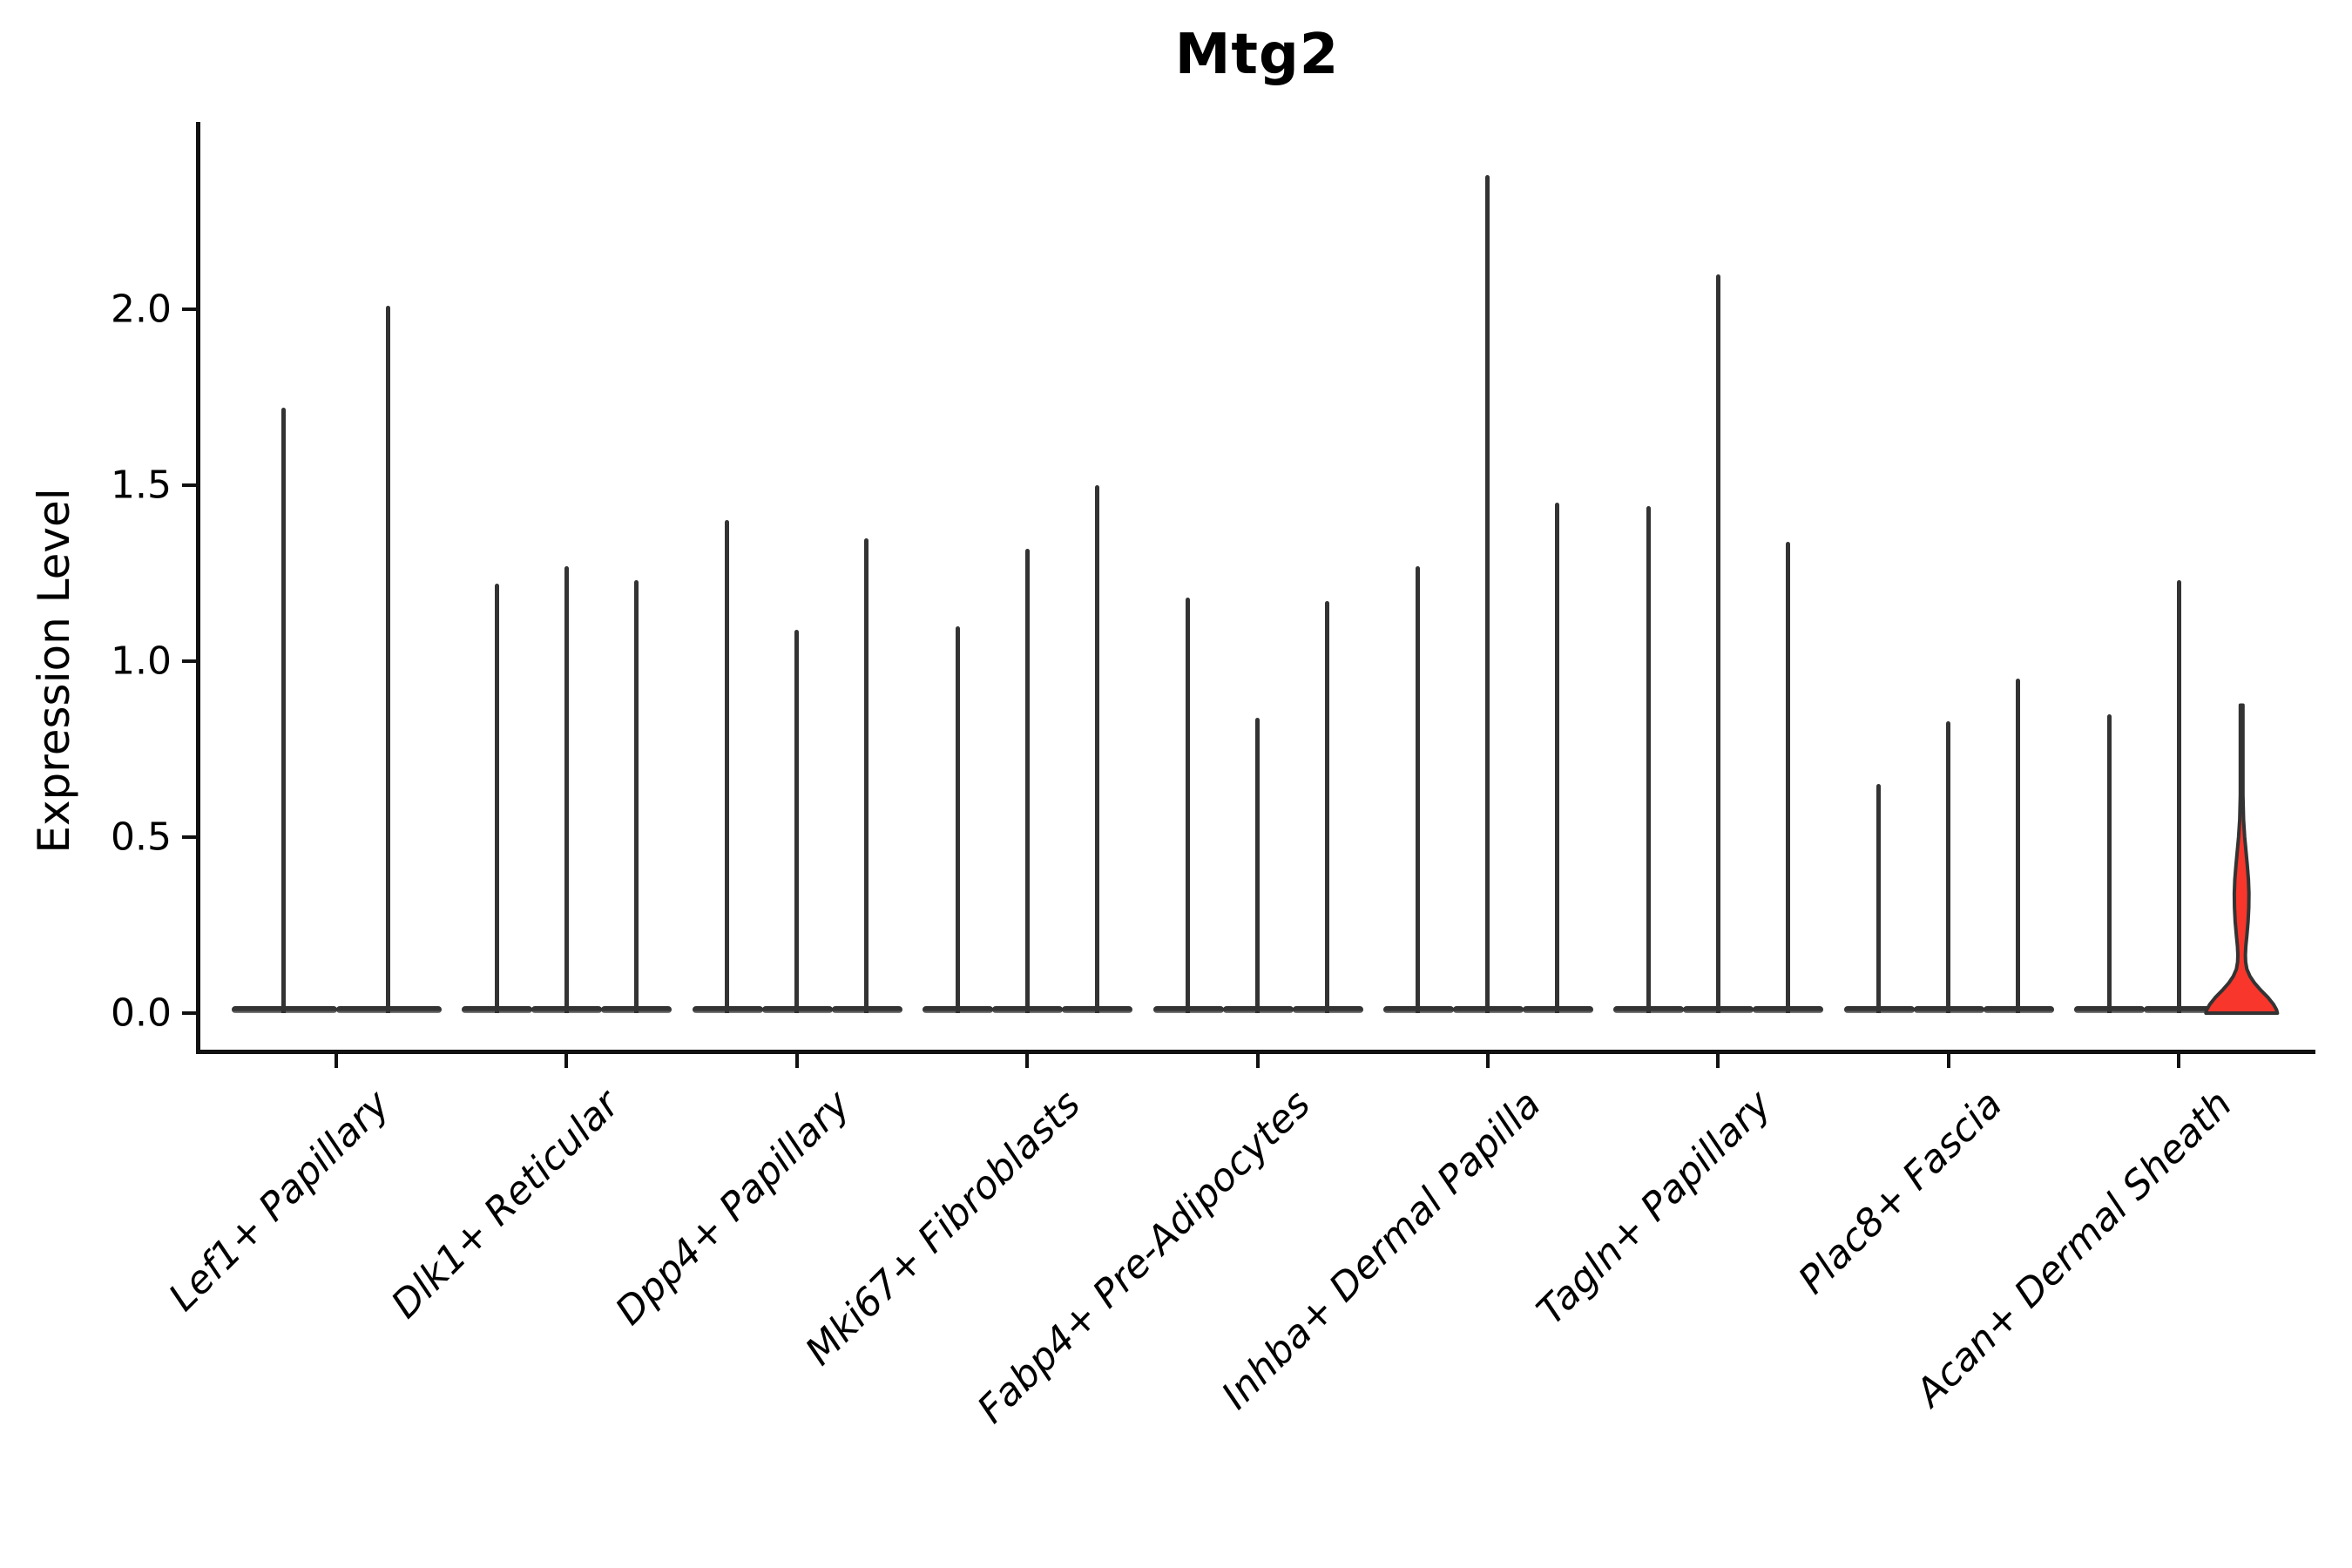  What do you see at coordinates (1948, 866) in the screenshot?
I see `violin-Plac8+ Fascia-2` at bounding box center [1948, 866].